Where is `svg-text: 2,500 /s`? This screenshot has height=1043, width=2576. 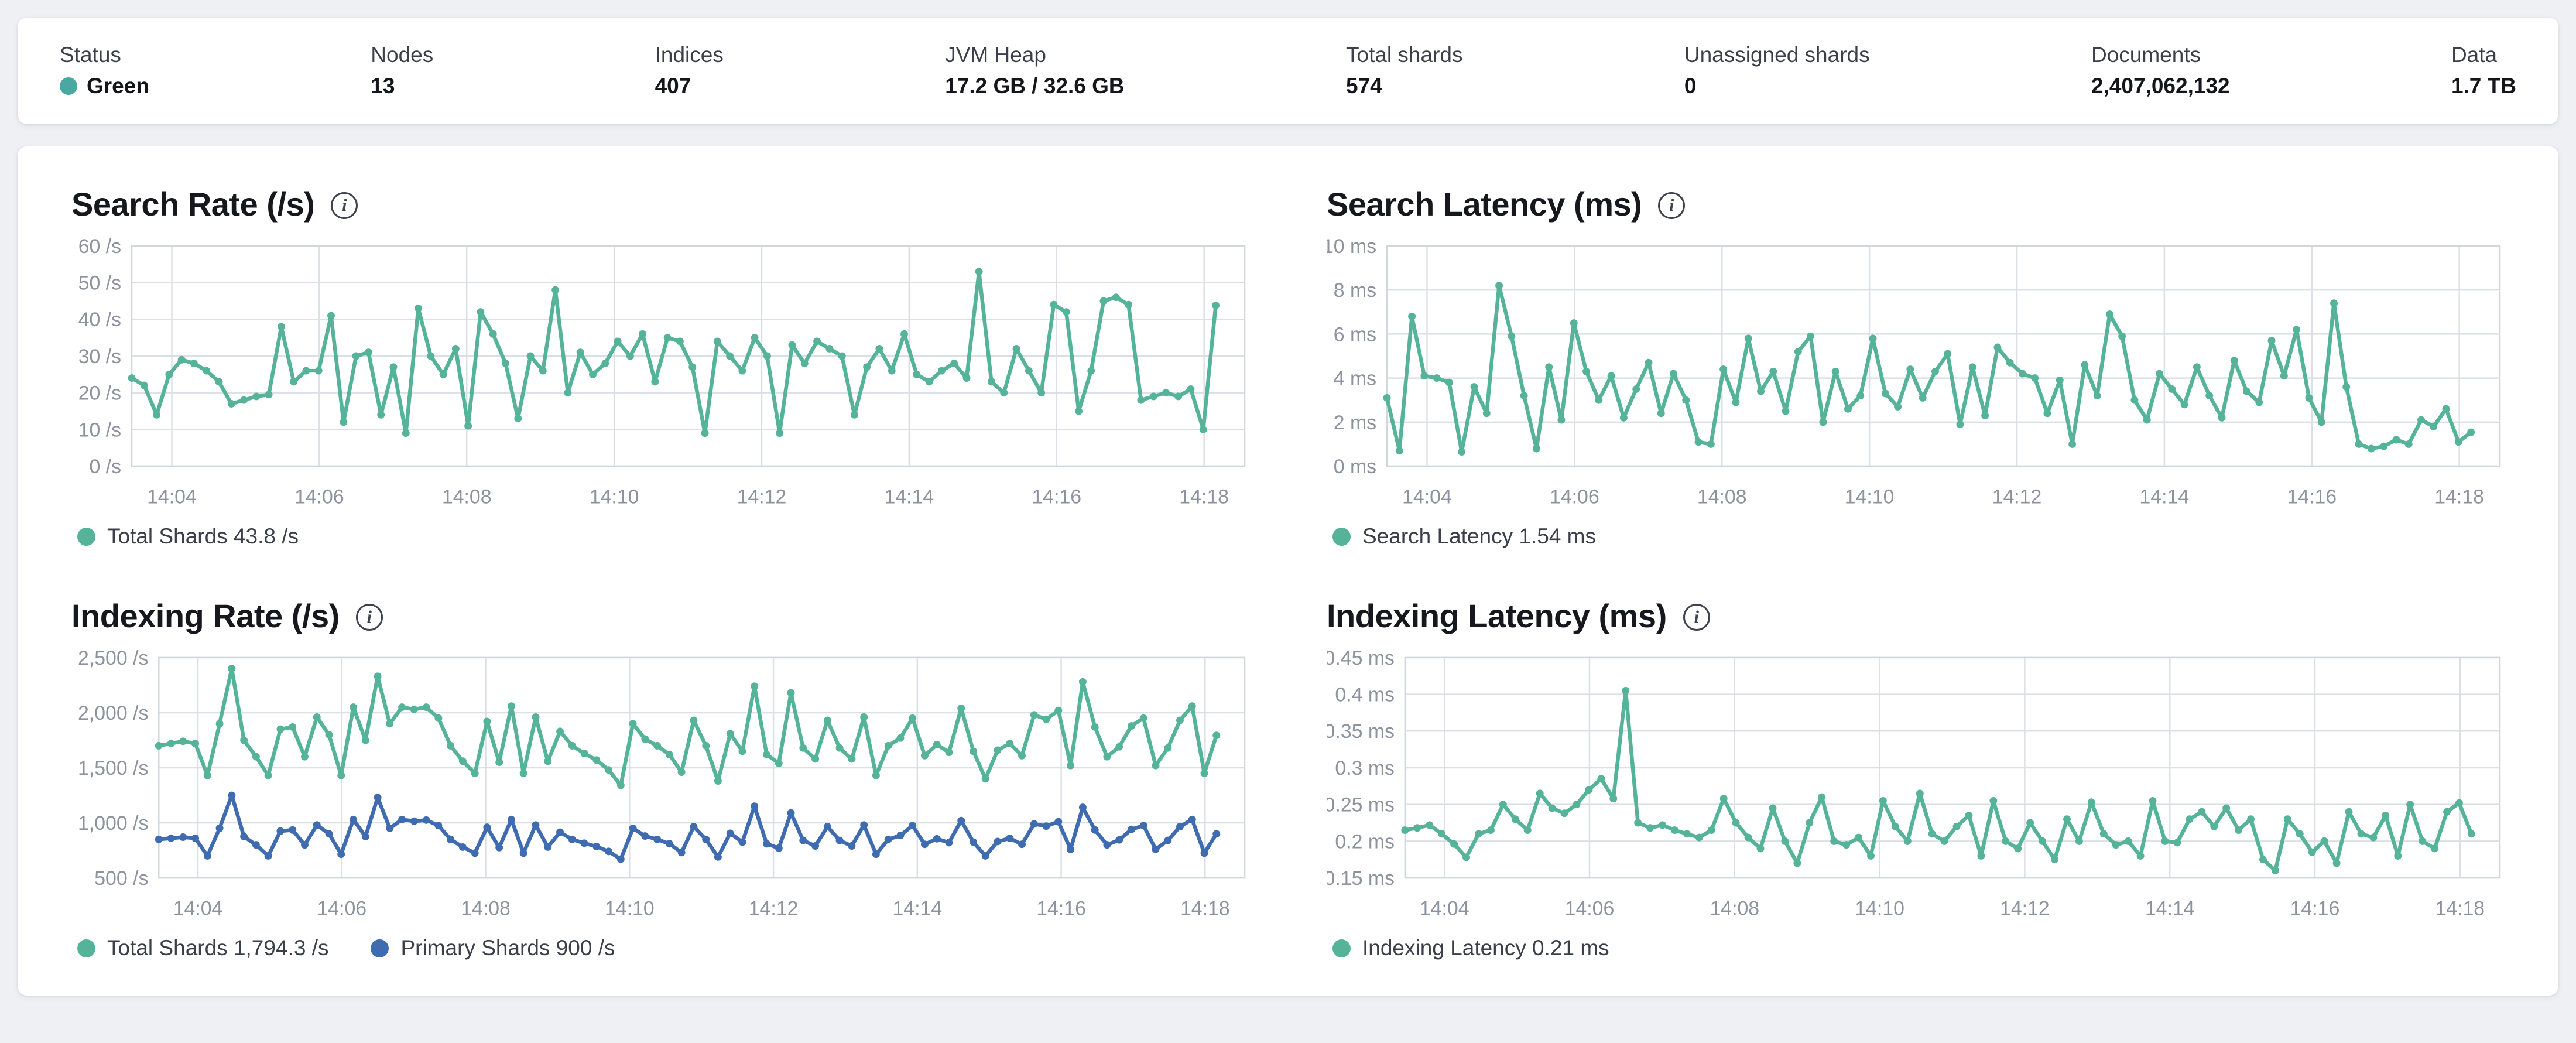
svg-text: 2,500 /s is located at coordinates (113, 659).